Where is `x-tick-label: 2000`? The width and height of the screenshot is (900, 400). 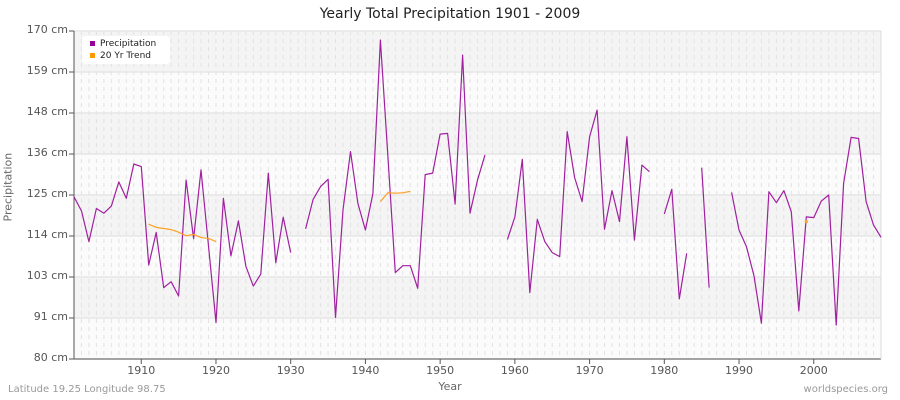 x-tick-label: 2000 is located at coordinates (813, 370).